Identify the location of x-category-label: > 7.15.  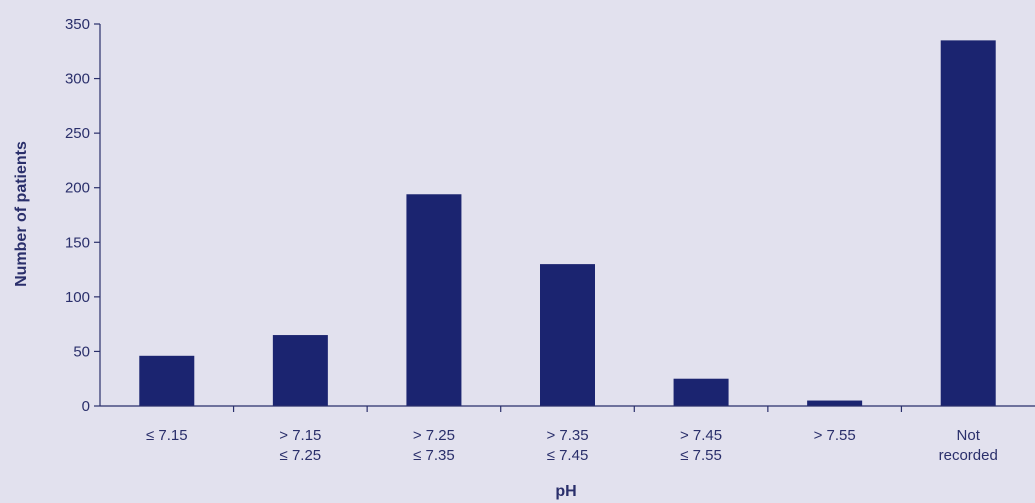
(300, 435).